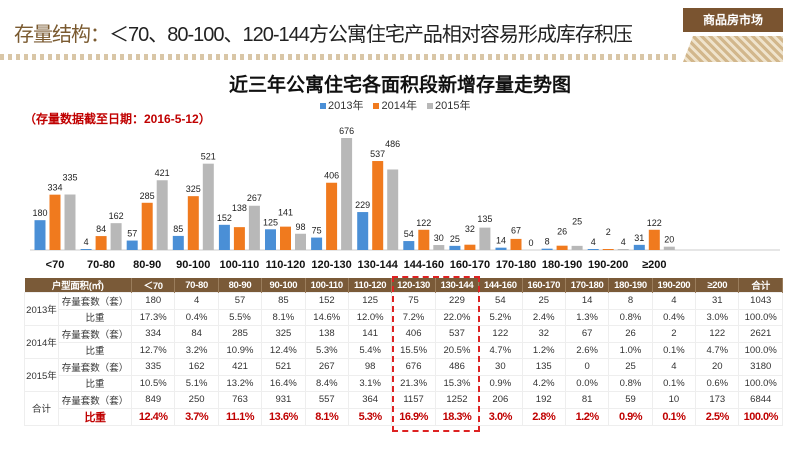 The width and height of the screenshot is (800, 450). What do you see at coordinates (147, 265) in the screenshot?
I see `category-label: 80-90` at bounding box center [147, 265].